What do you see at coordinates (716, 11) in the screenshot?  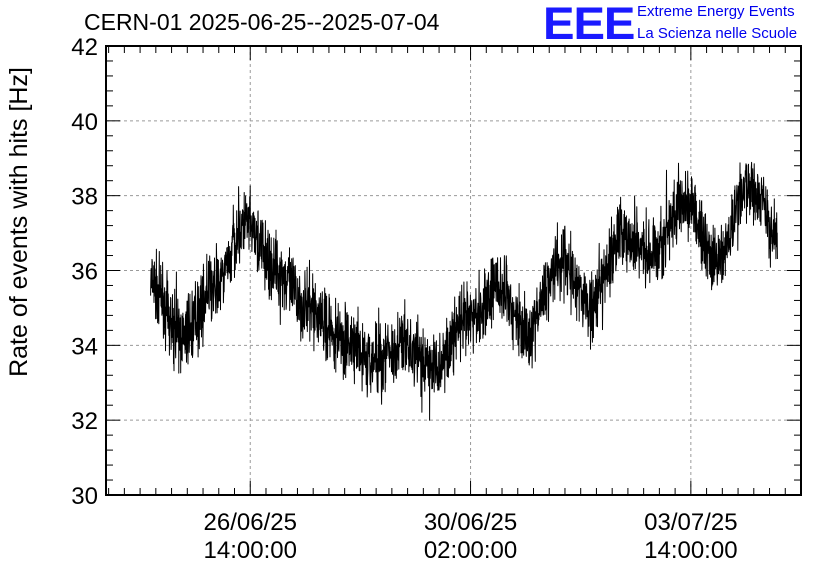 I see `logo-line-1: Extreme Energy Events` at bounding box center [716, 11].